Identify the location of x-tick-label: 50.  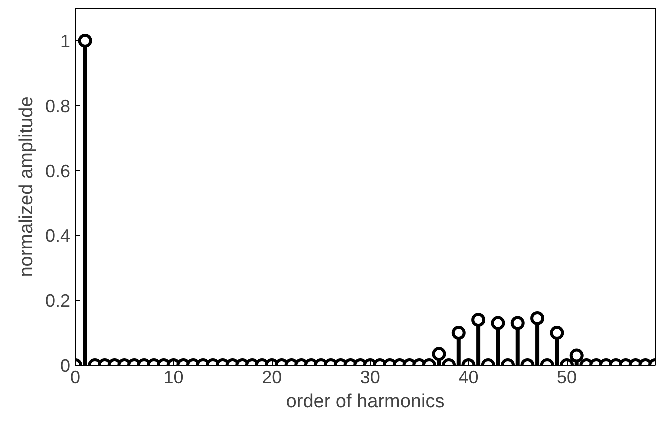
(567, 378).